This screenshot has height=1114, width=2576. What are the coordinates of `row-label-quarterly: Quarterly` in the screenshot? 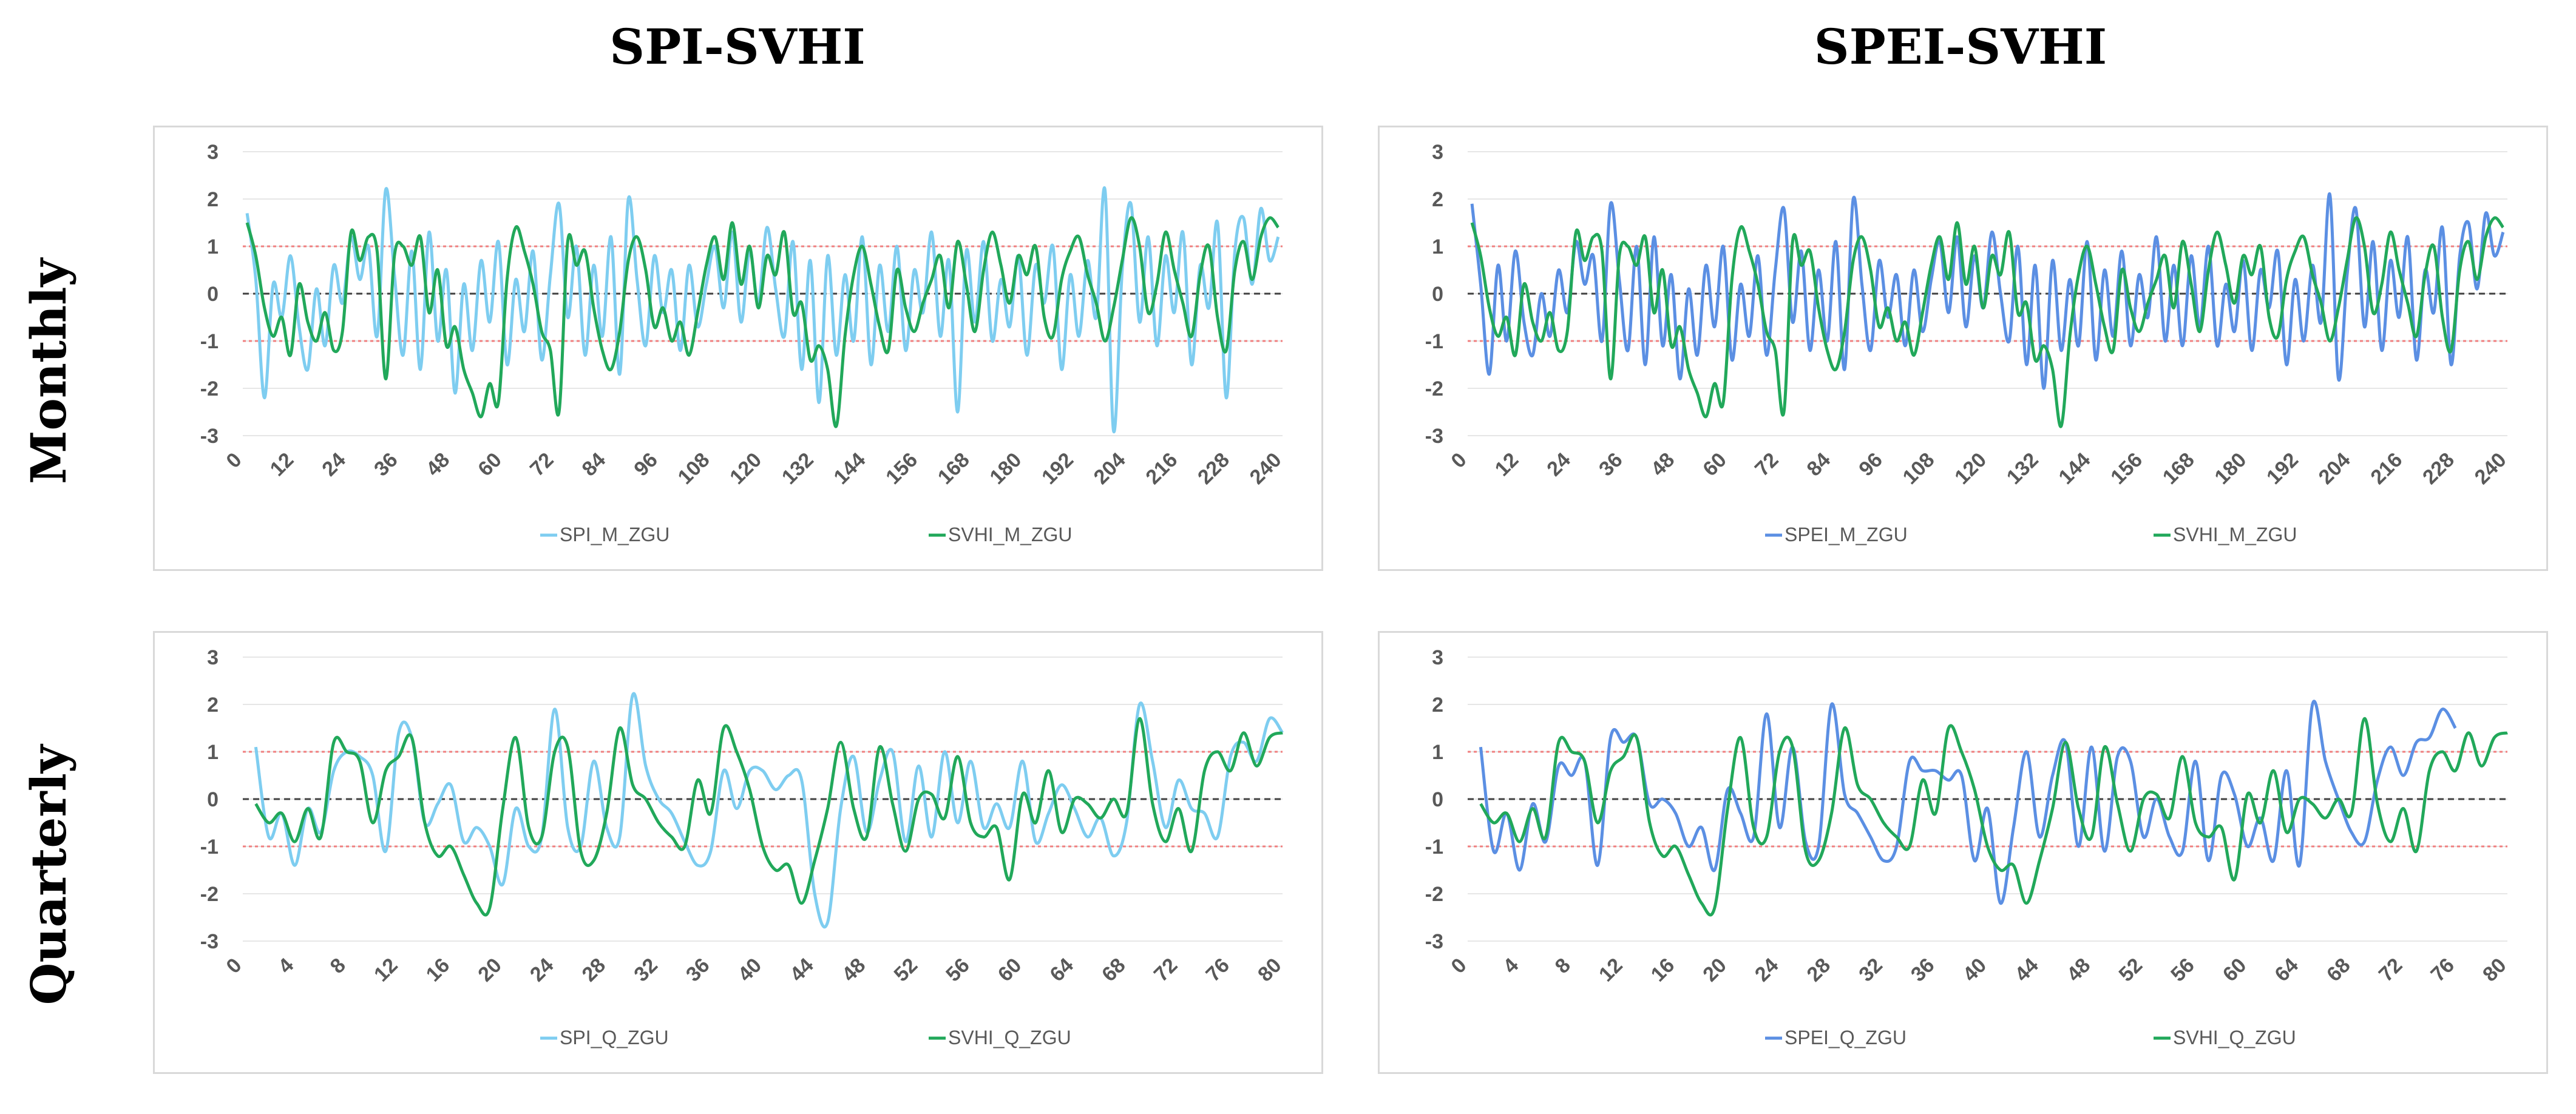 It's located at (48, 874).